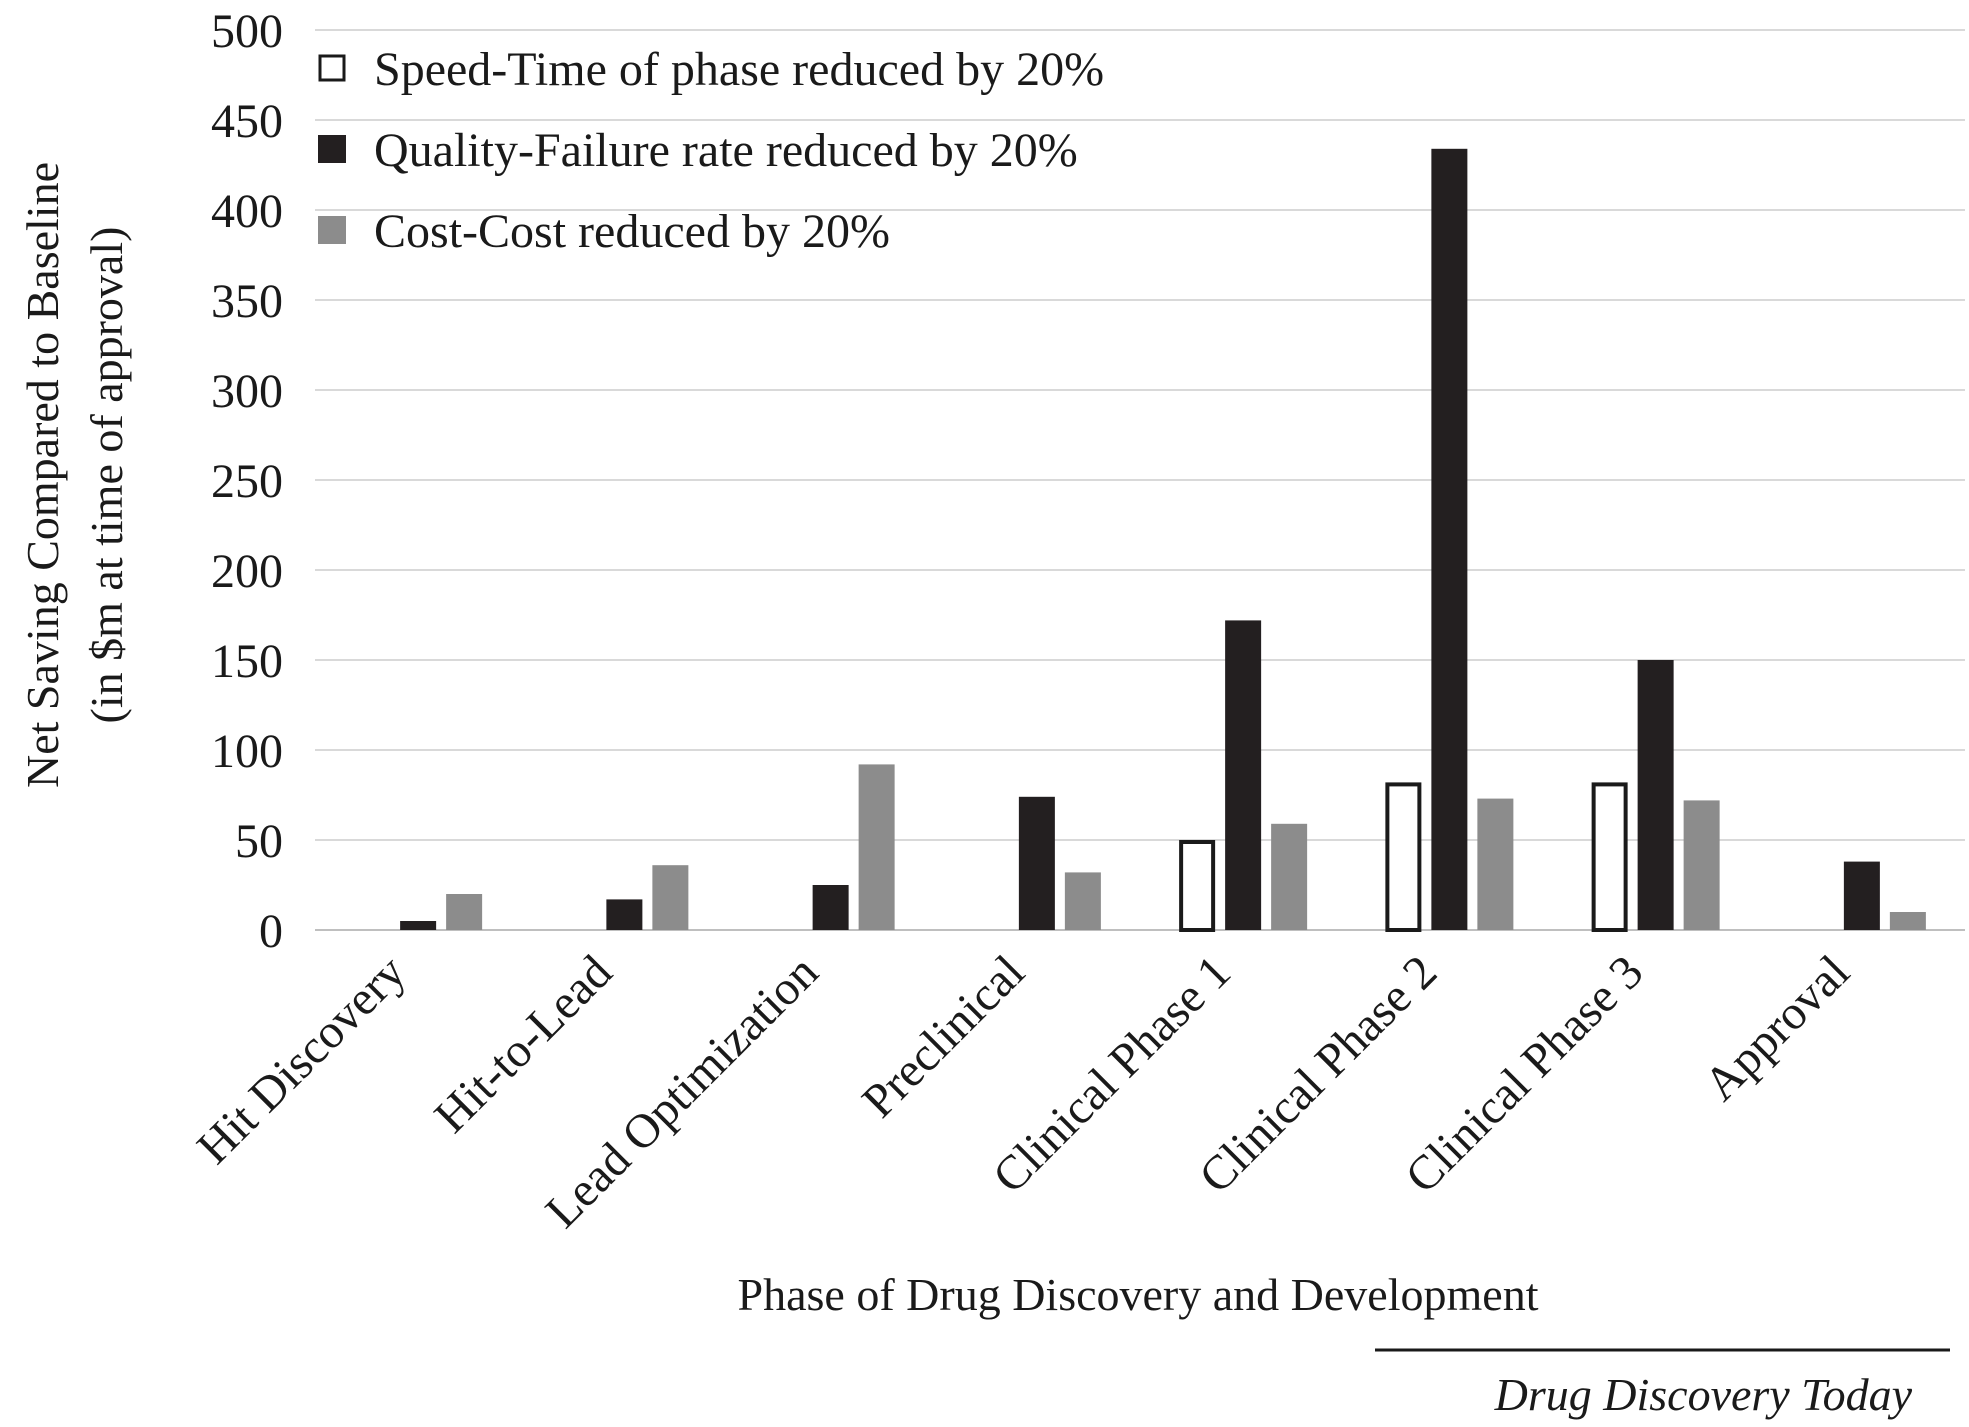 Image resolution: width=1969 pixels, height=1427 pixels. I want to click on y-tick-label: 500, so click(247, 31).